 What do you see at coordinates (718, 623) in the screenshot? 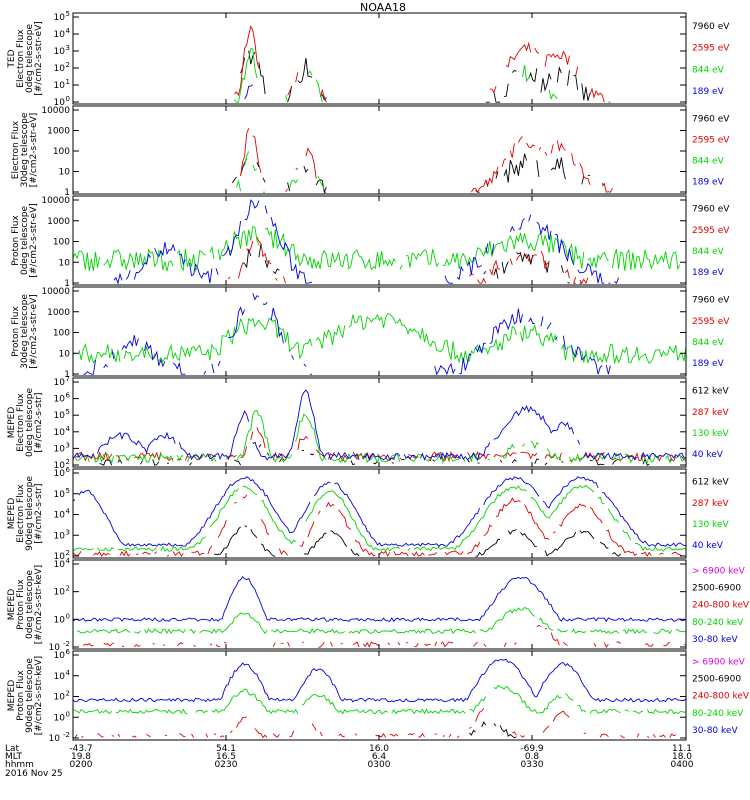
I see `legend-entry: 80-240 keV` at bounding box center [718, 623].